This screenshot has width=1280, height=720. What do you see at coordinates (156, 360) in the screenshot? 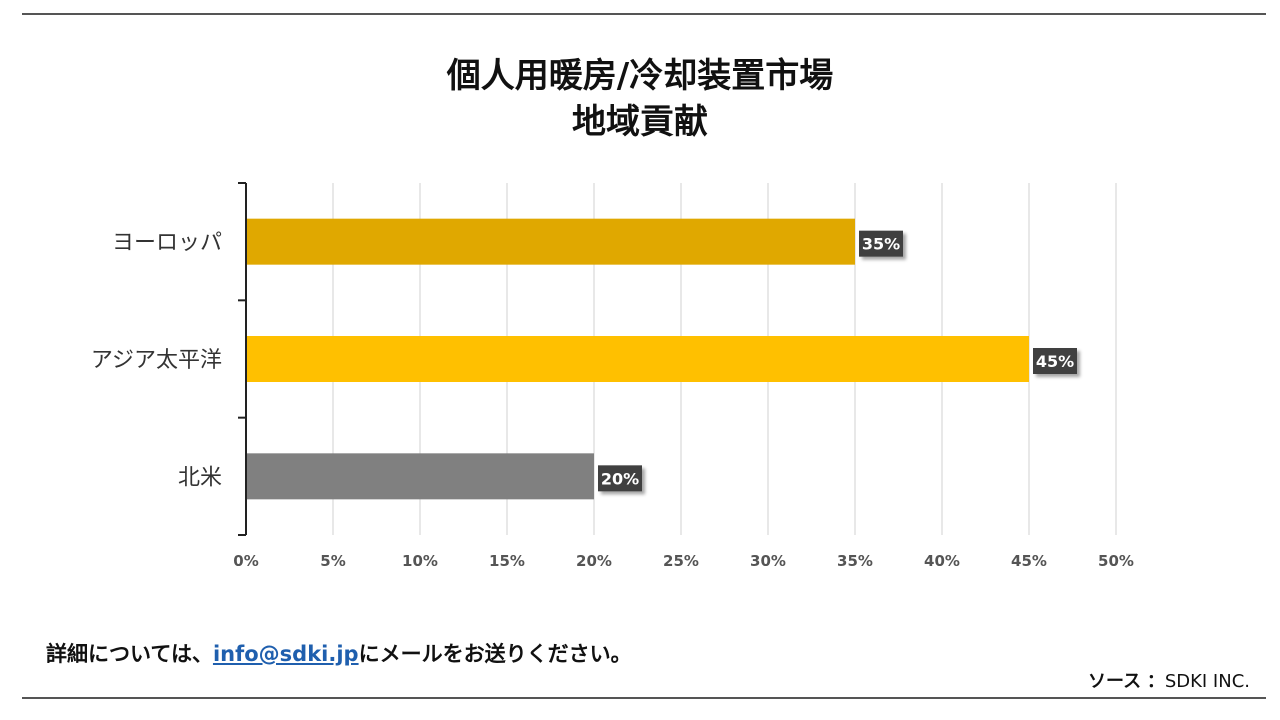
I see `category-label-2: アジア太平洋` at bounding box center [156, 360].